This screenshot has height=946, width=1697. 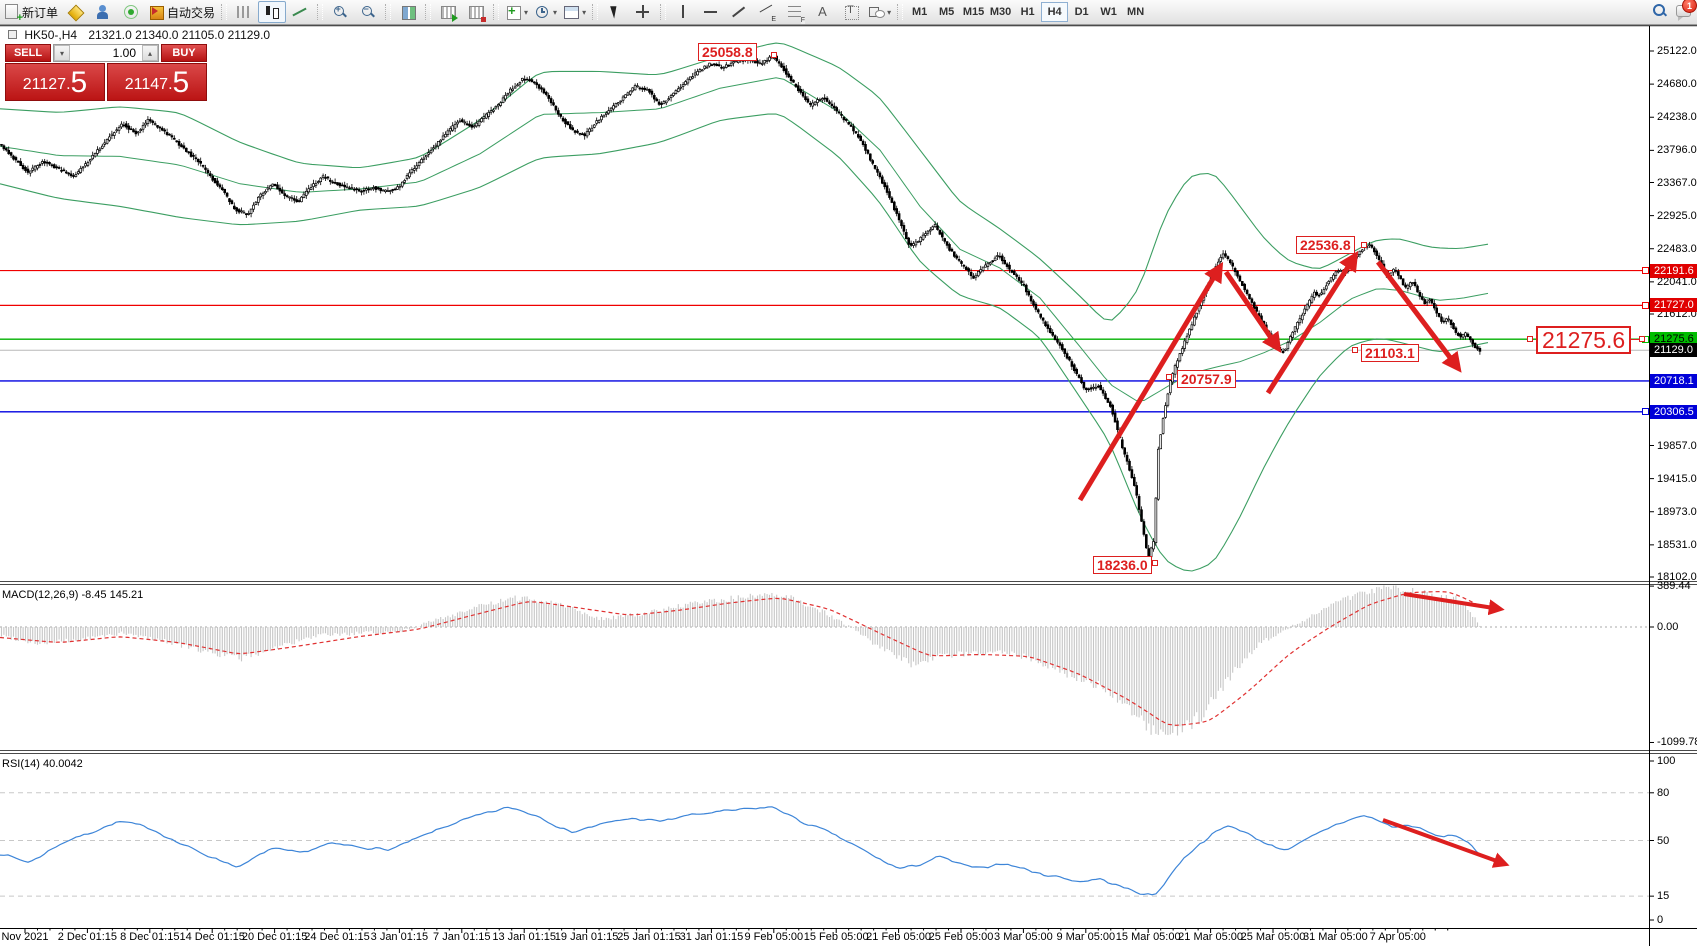 What do you see at coordinates (1000, 12) in the screenshot?
I see `timeframe-m30-button: M30` at bounding box center [1000, 12].